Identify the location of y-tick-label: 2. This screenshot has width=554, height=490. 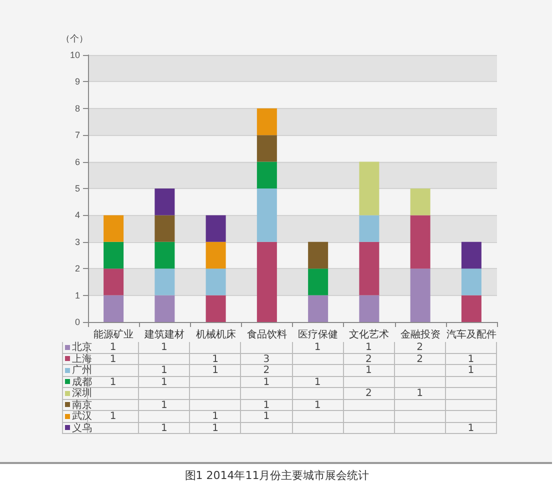
(77, 269).